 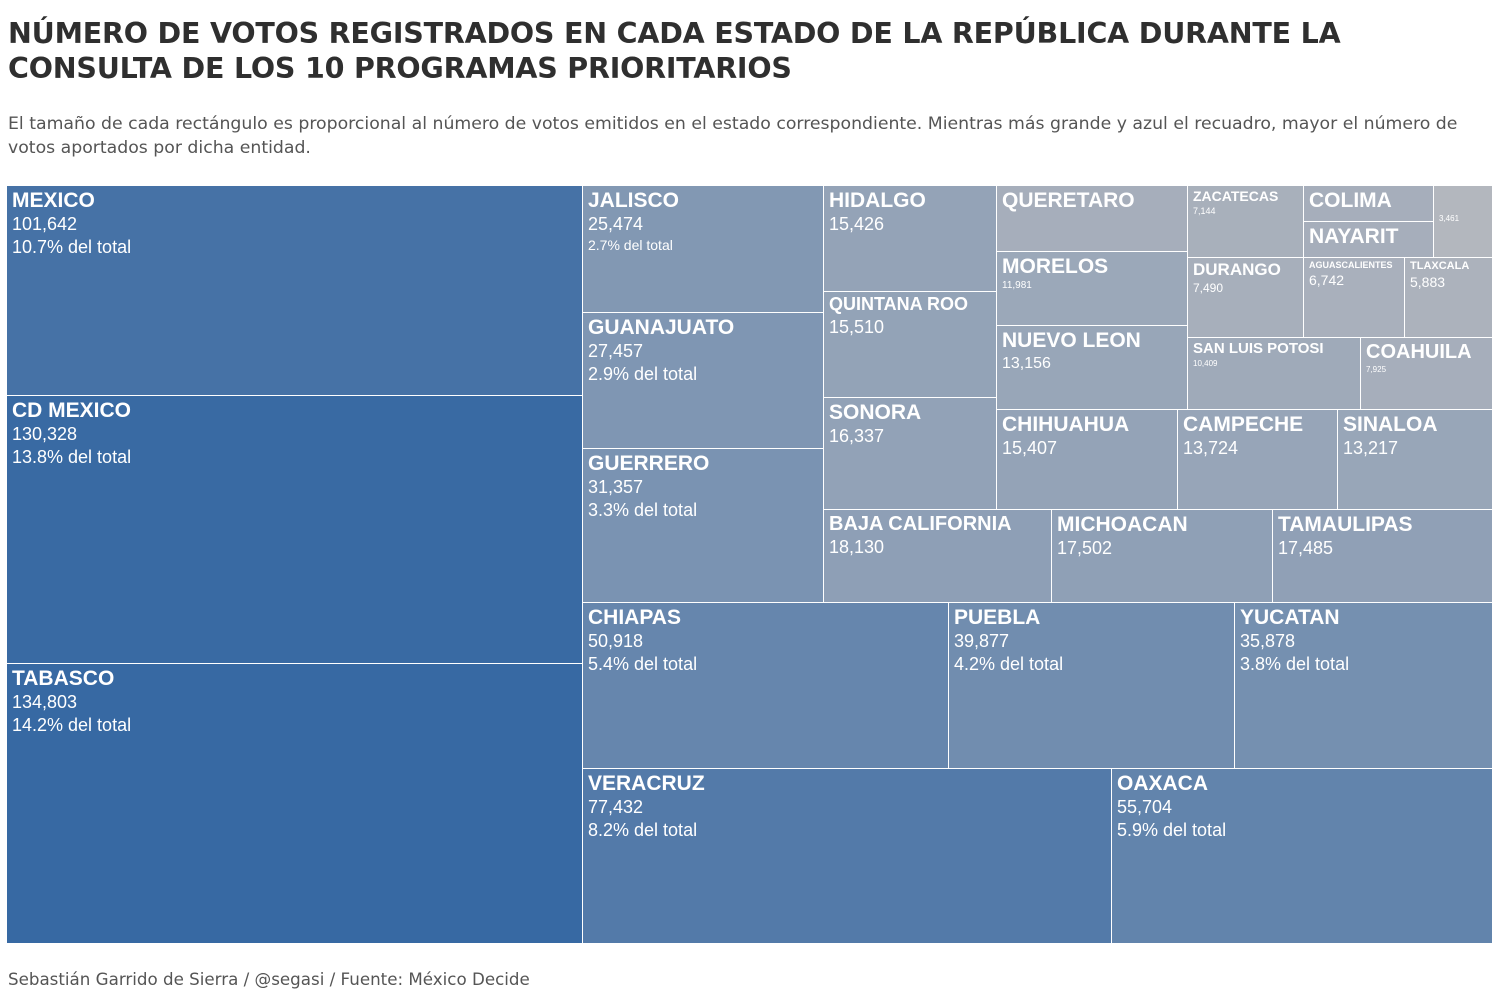 I want to click on tile-share: 3.3% del total, so click(x=643, y=510).